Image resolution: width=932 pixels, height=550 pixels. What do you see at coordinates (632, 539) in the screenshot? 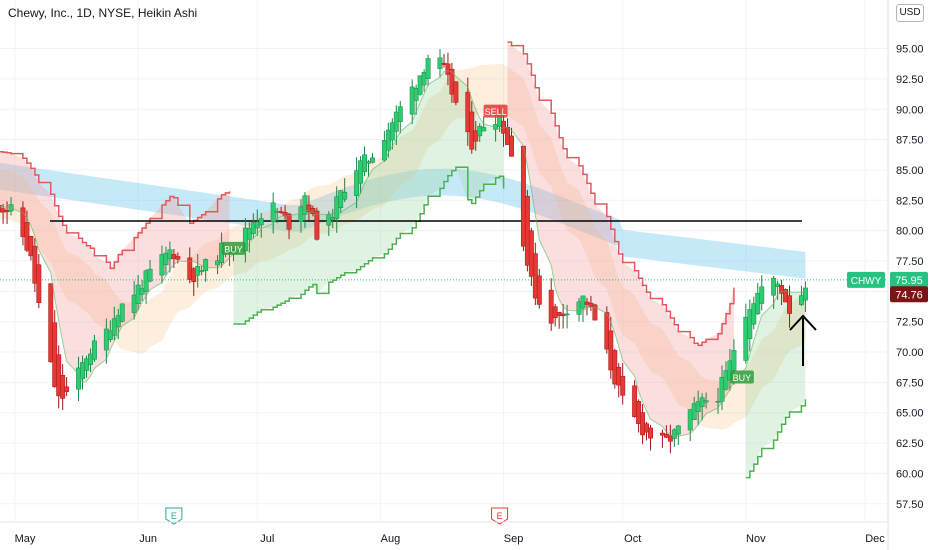
I see `x-tick-label: Oct` at bounding box center [632, 539].